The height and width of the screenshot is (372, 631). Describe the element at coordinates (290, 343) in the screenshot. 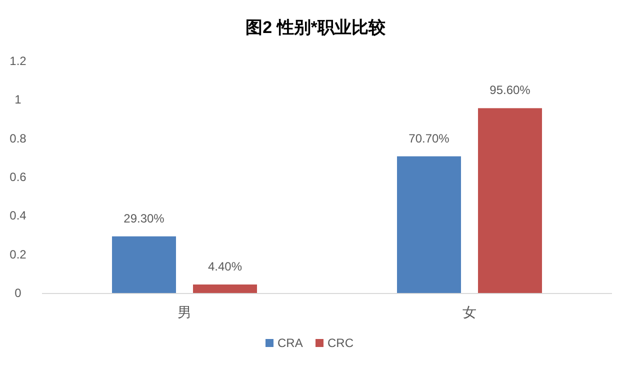

I see `legend-label: CRA` at that location.